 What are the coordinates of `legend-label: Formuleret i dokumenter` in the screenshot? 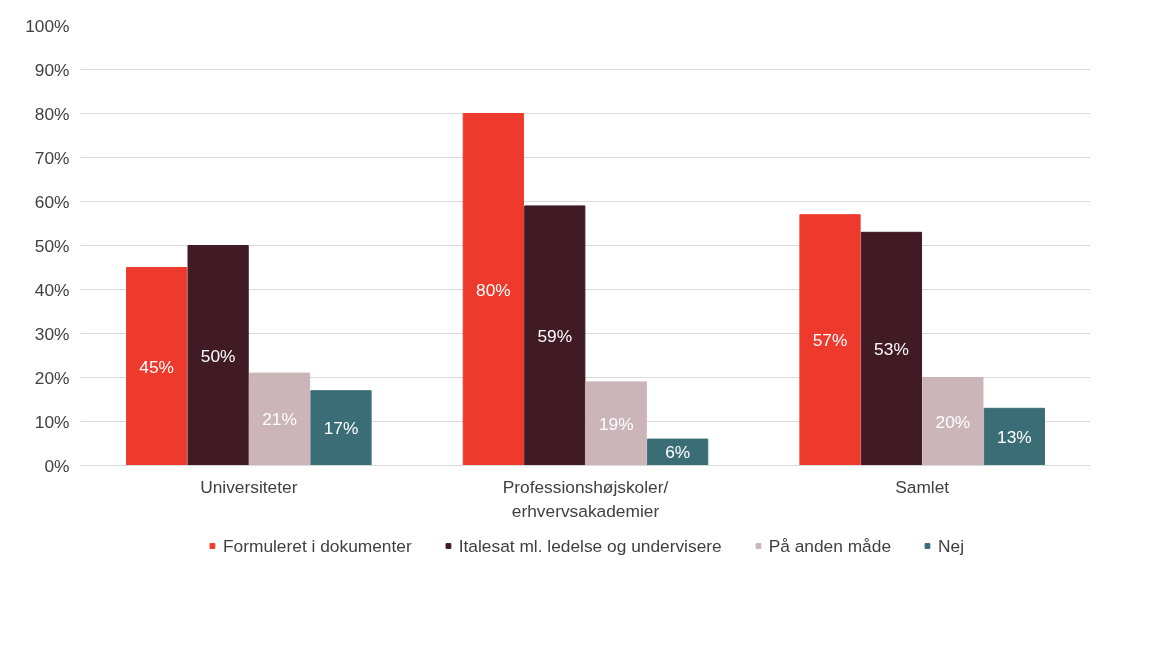 It's located at (317, 545).